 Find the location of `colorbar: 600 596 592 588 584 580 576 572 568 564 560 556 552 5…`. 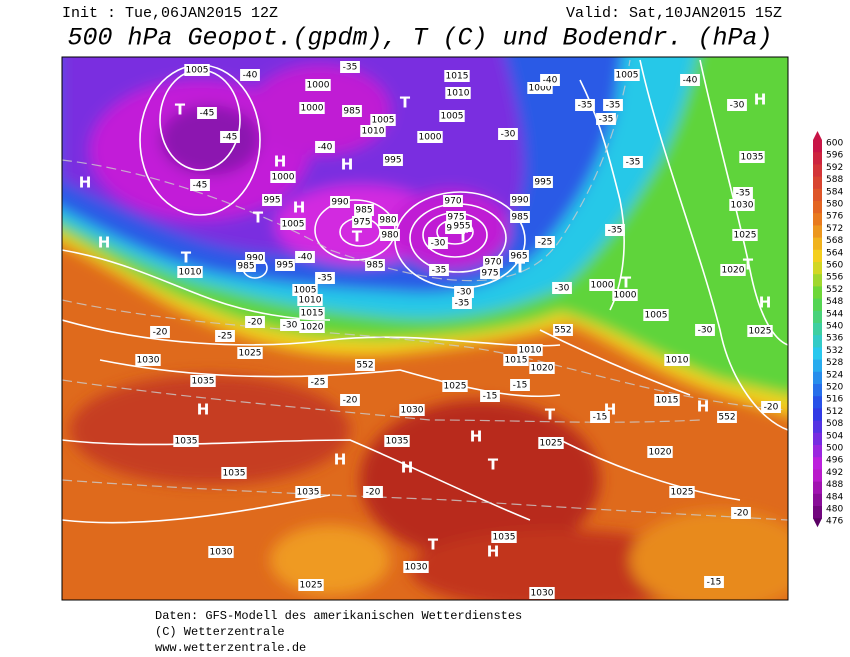

colorbar: 600 596 592 588 584 580 576 572 568 564 560 556 552 5… is located at coordinates (828, 329).